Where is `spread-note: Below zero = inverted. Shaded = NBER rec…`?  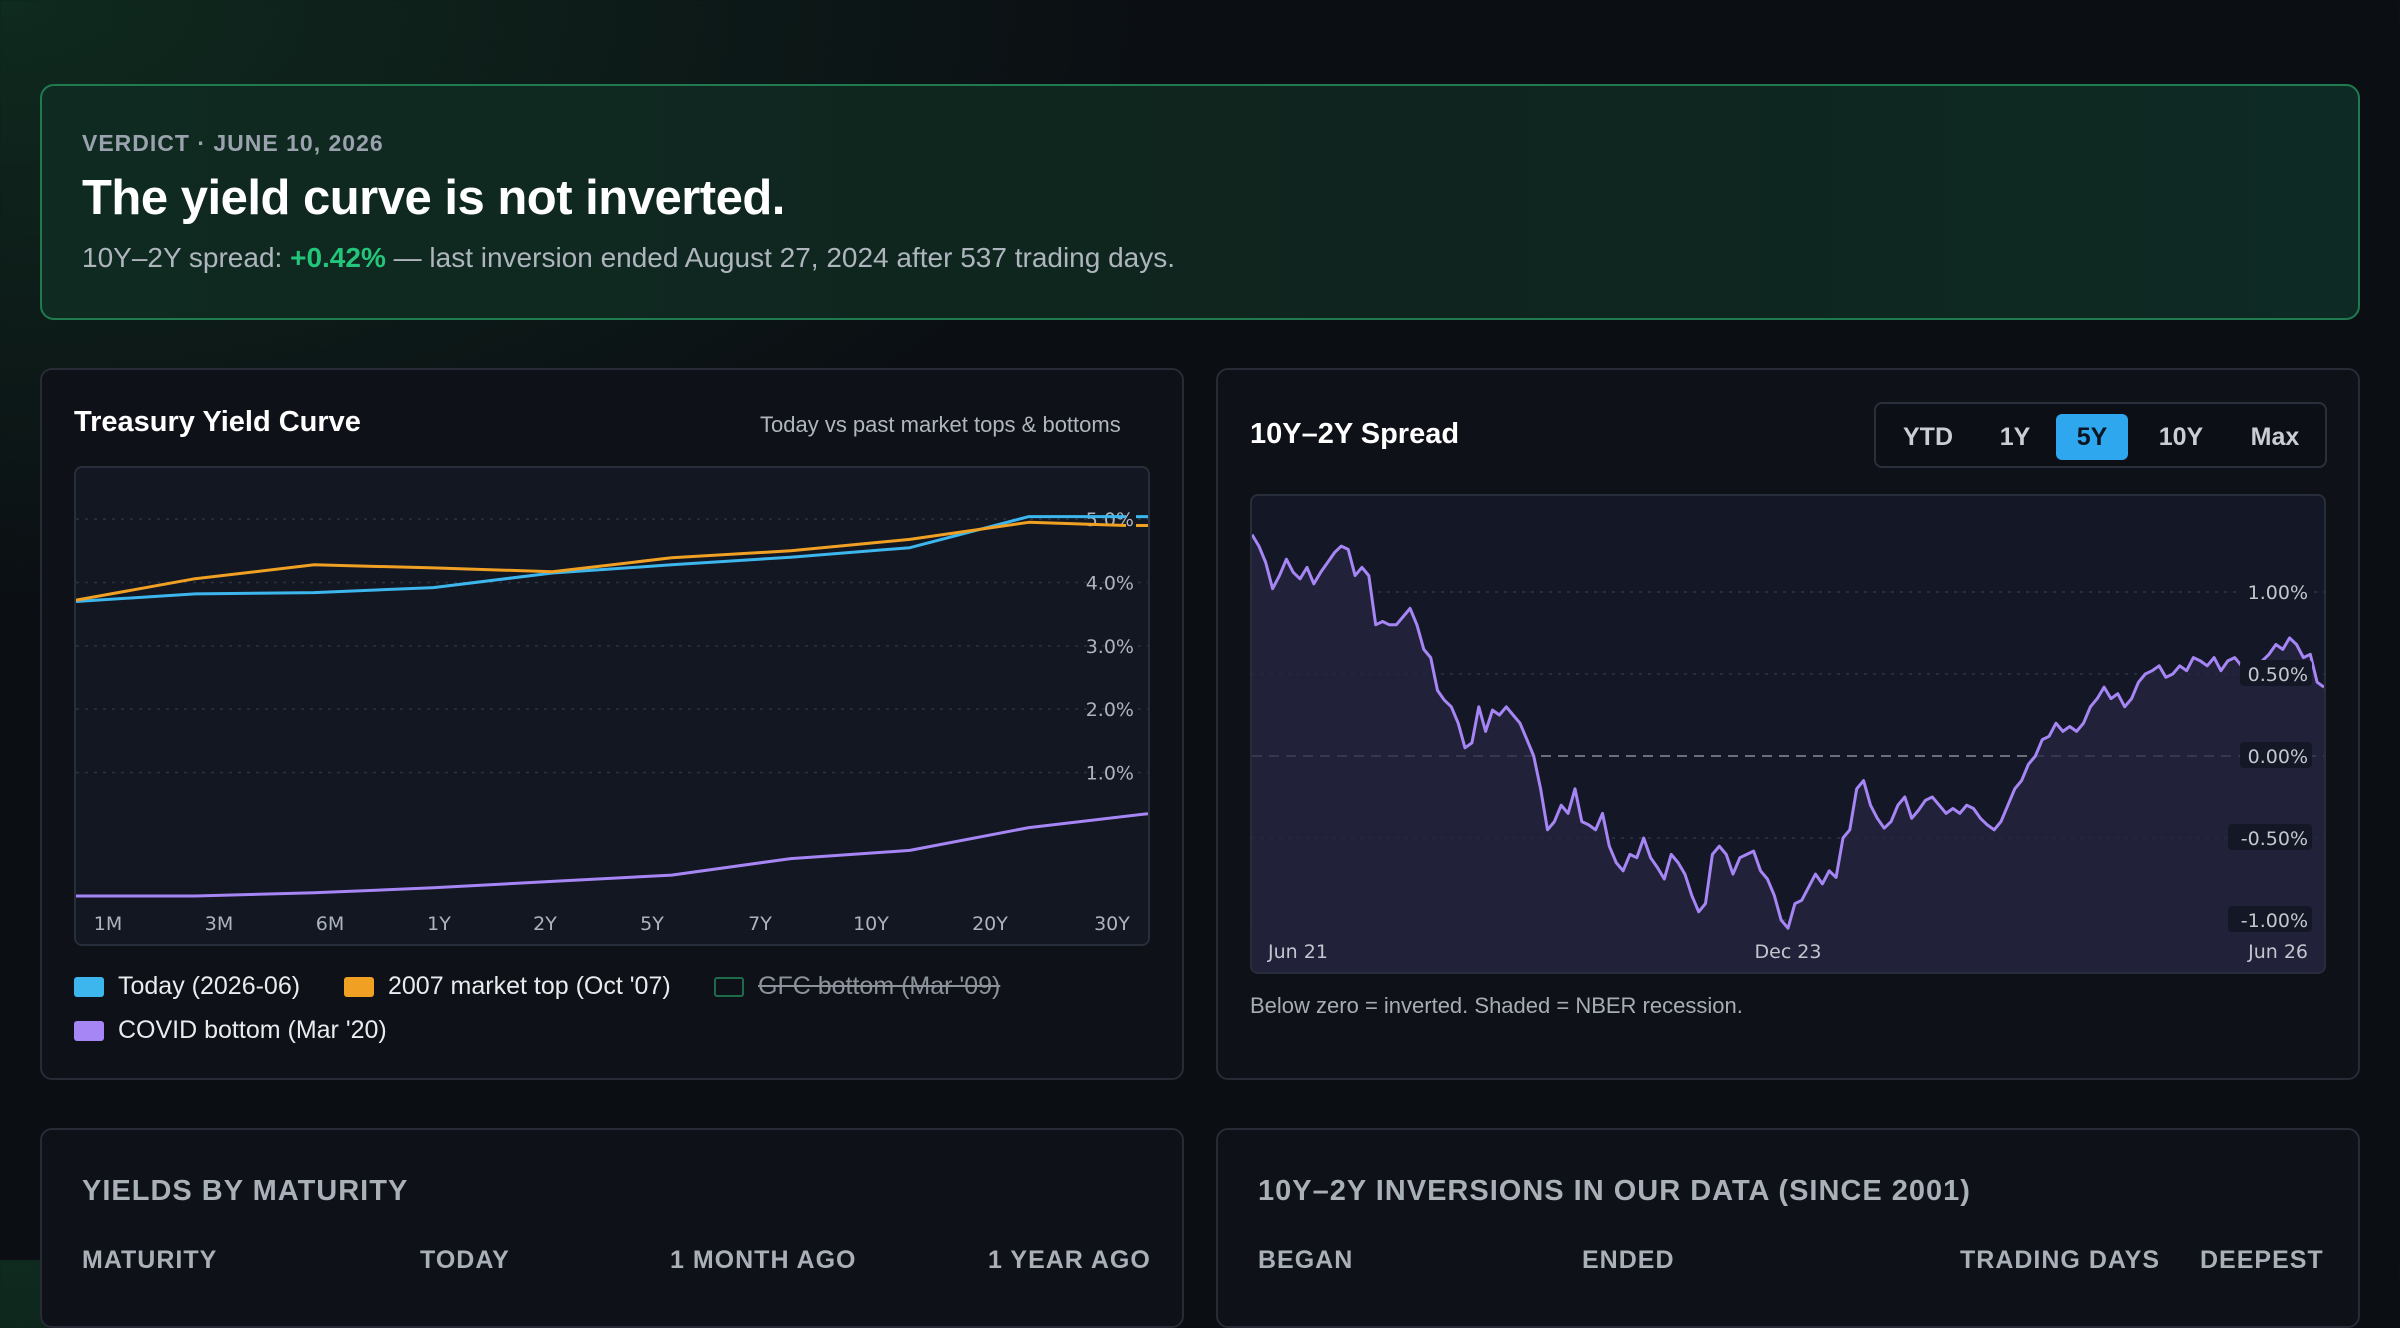
spread-note: Below zero = inverted. Shaded = NBER rec… is located at coordinates (1496, 1005).